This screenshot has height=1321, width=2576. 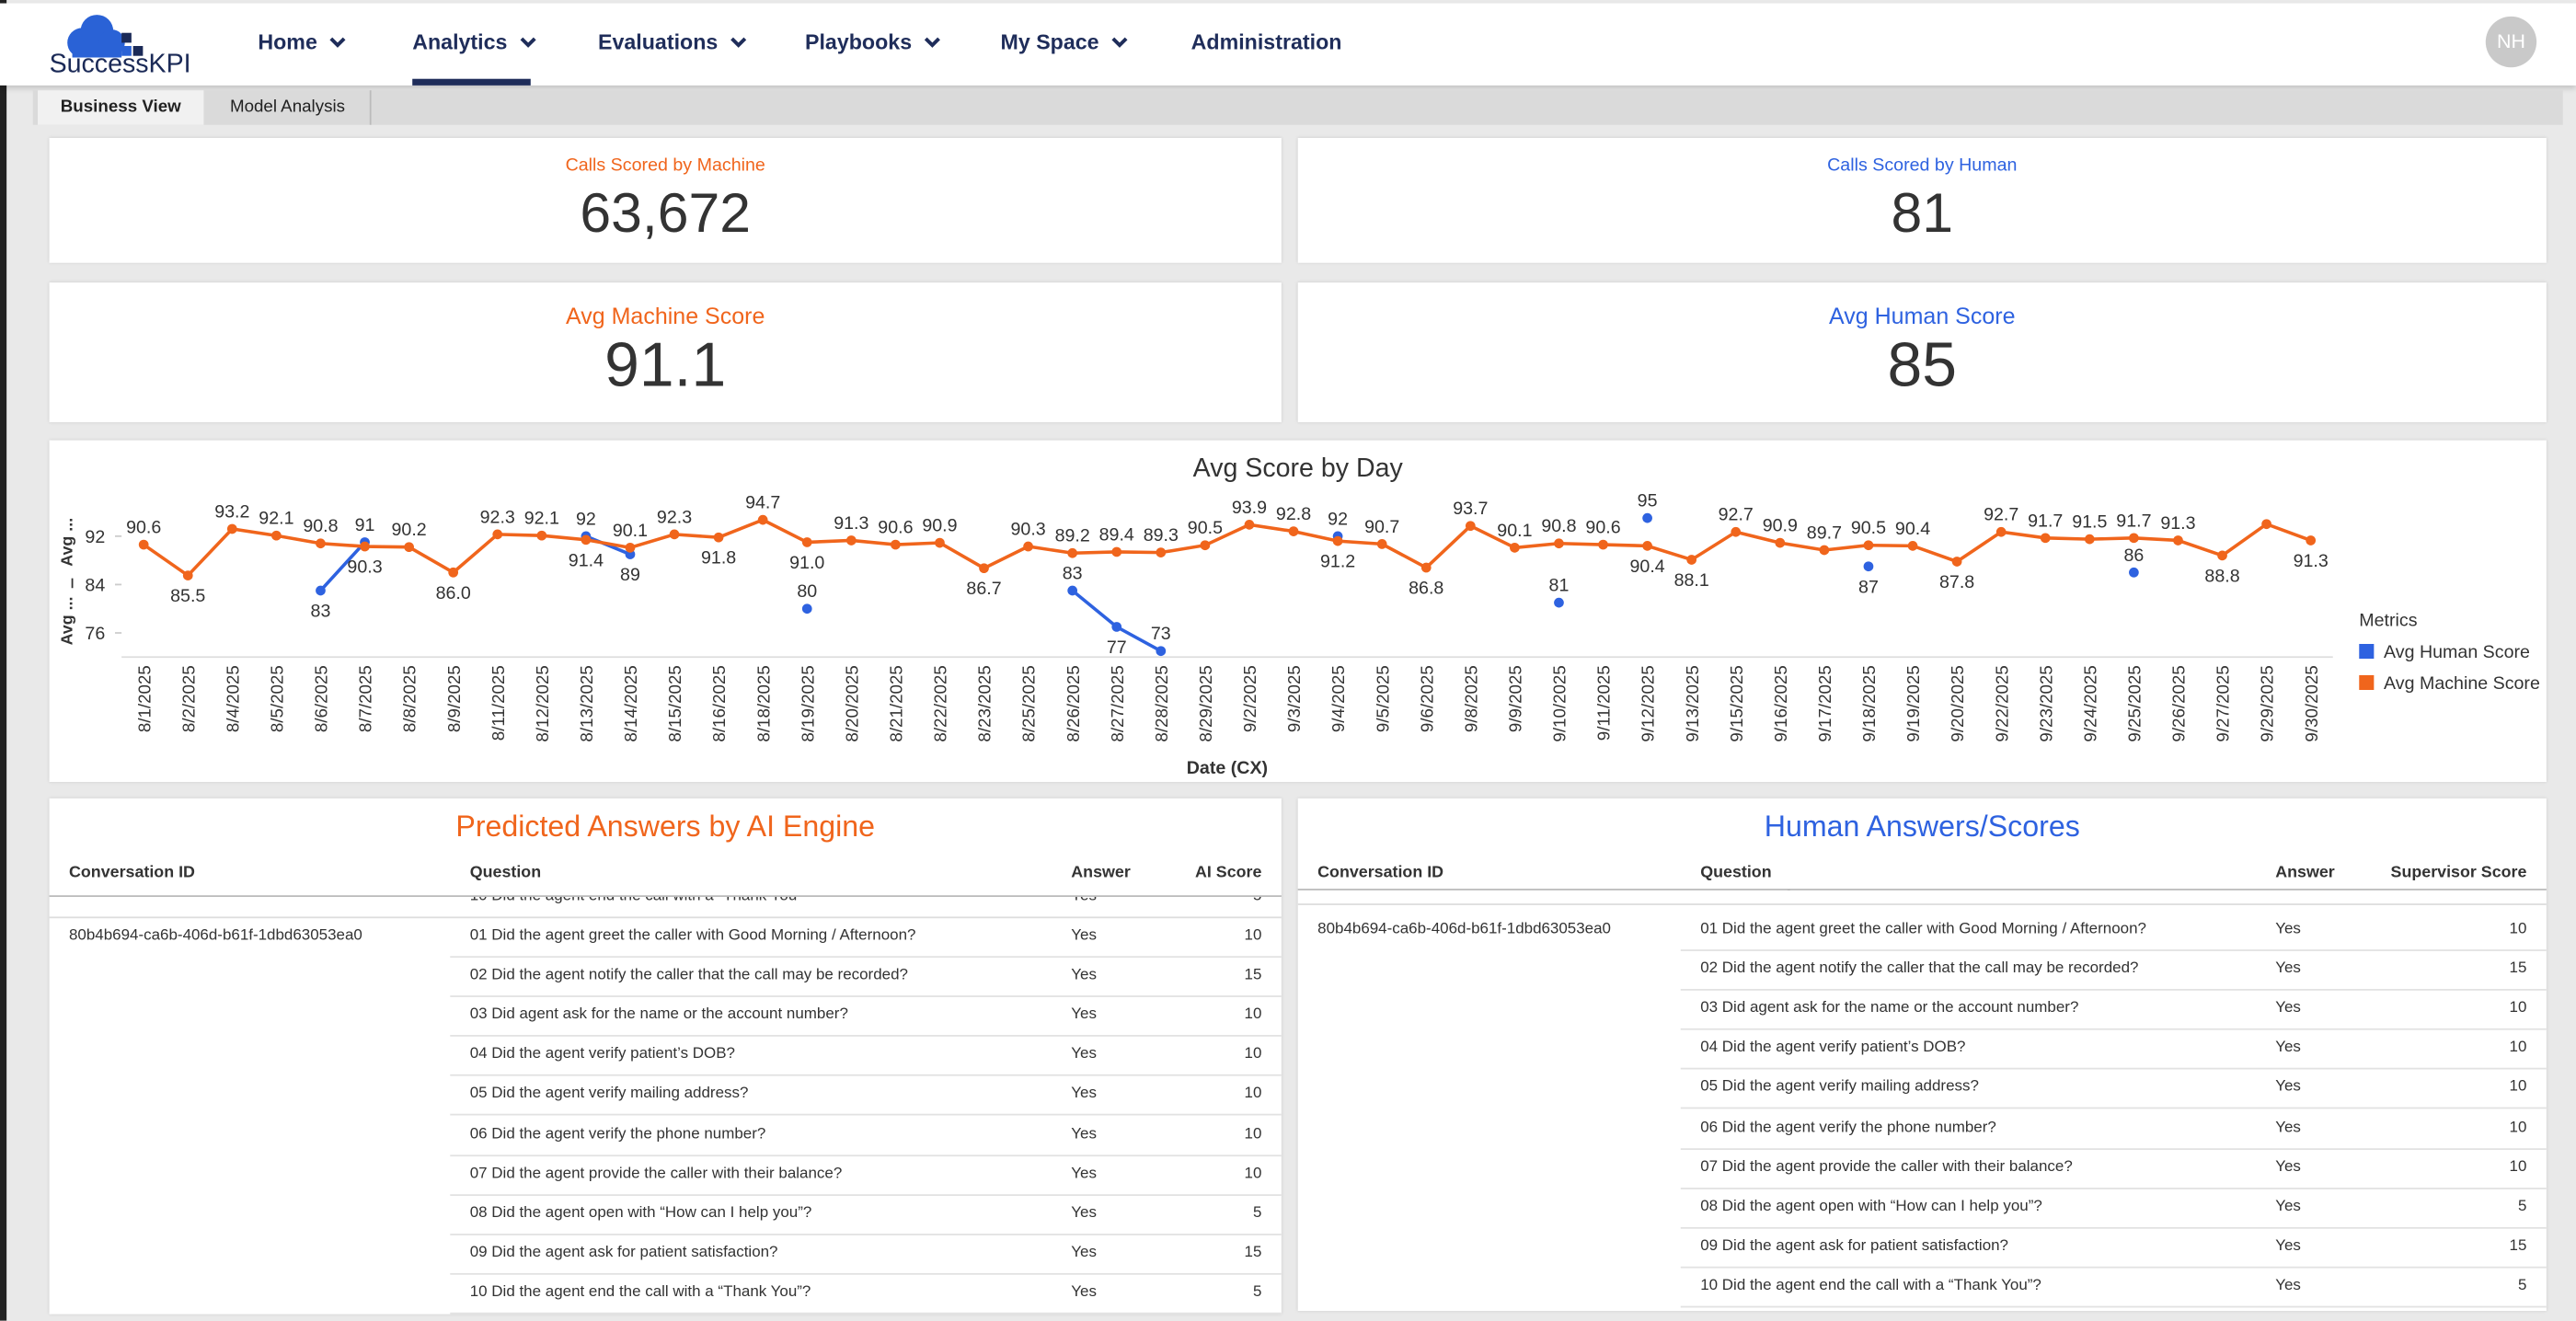 I want to click on data-label: 91.5, so click(x=2089, y=522).